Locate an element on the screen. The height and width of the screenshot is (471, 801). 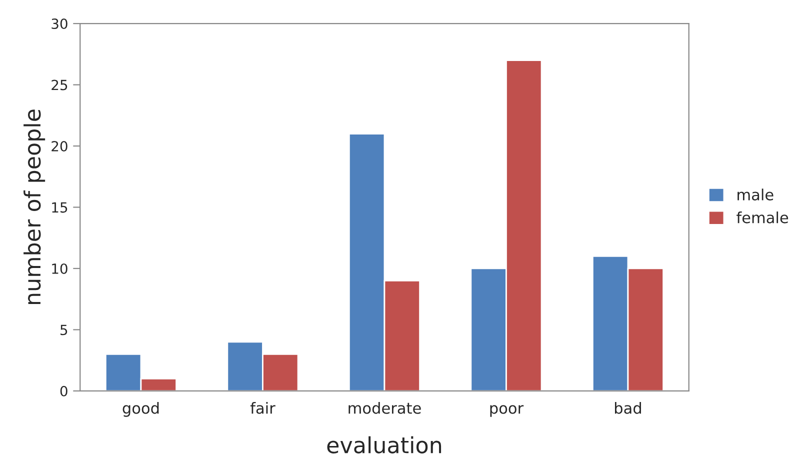
legend-label: male is located at coordinates (756, 194).